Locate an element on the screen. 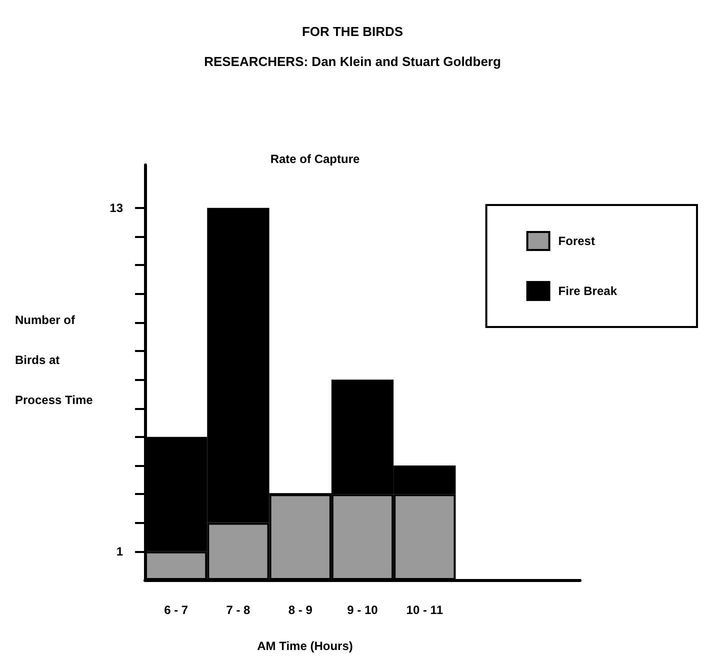  chart-title: FOR THE BIRDS is located at coordinates (353, 31).